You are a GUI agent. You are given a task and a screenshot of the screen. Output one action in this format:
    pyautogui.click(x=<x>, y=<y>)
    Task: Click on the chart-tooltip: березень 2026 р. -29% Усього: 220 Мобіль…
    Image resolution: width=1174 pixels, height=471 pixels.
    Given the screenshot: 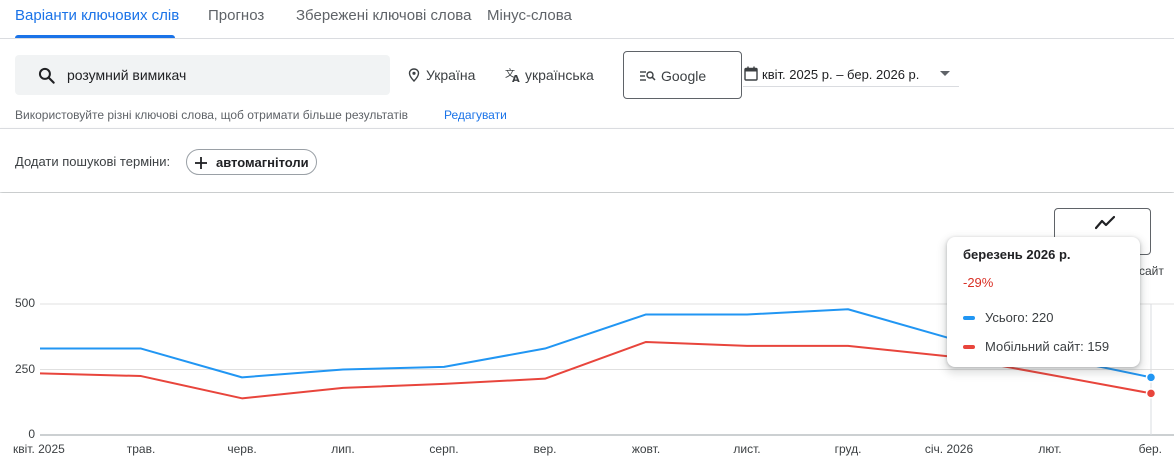 What is the action you would take?
    pyautogui.click(x=1043, y=302)
    